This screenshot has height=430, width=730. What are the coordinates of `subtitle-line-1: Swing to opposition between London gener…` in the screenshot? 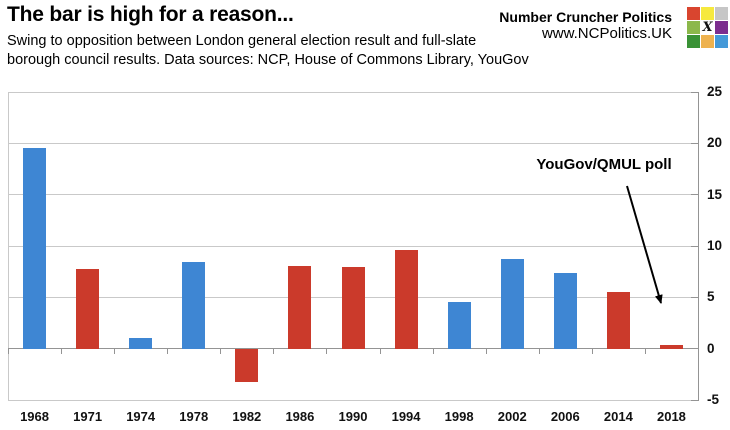 It's located at (242, 41).